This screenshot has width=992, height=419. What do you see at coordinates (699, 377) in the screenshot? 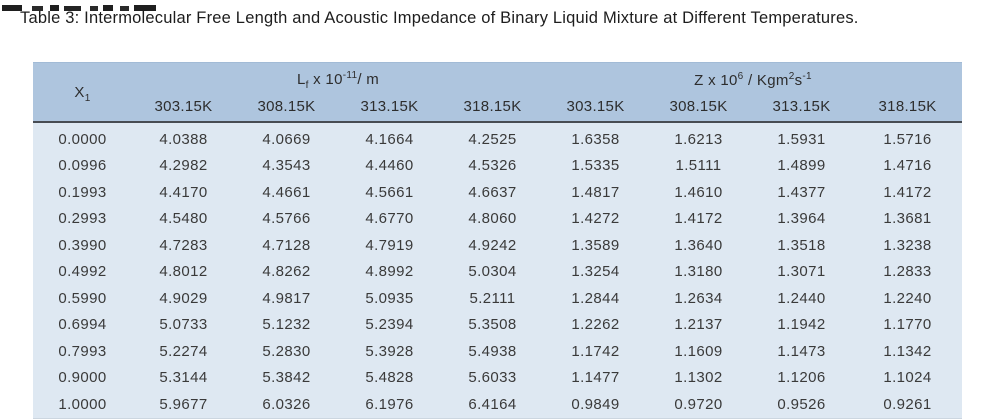
I see `table-cell: 1.1302` at bounding box center [699, 377].